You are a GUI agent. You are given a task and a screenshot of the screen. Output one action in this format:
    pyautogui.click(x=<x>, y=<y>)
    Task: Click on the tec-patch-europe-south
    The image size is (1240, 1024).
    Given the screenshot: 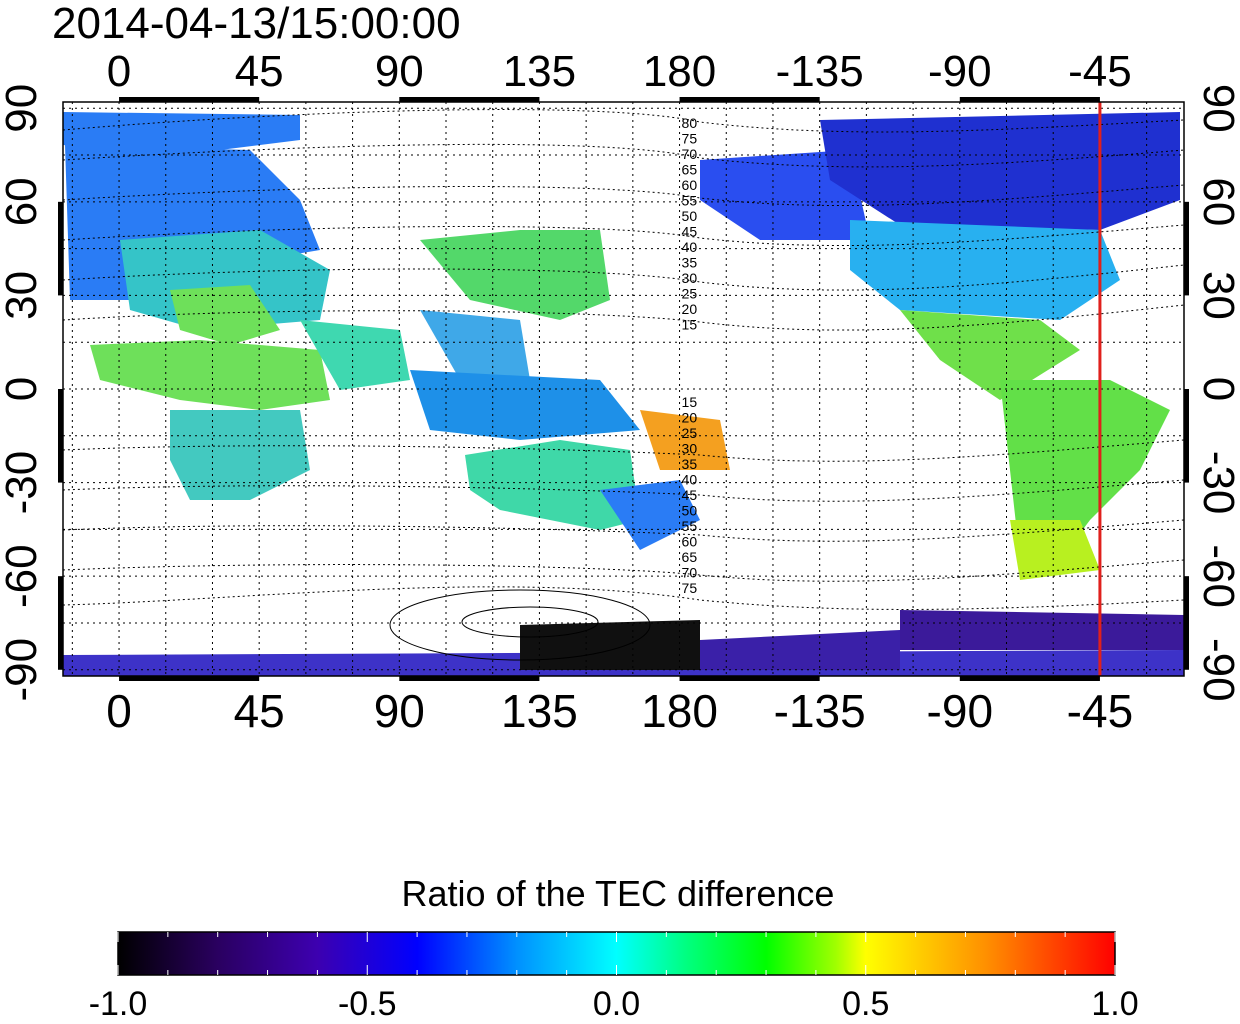 What is the action you would take?
    pyautogui.click(x=225, y=280)
    